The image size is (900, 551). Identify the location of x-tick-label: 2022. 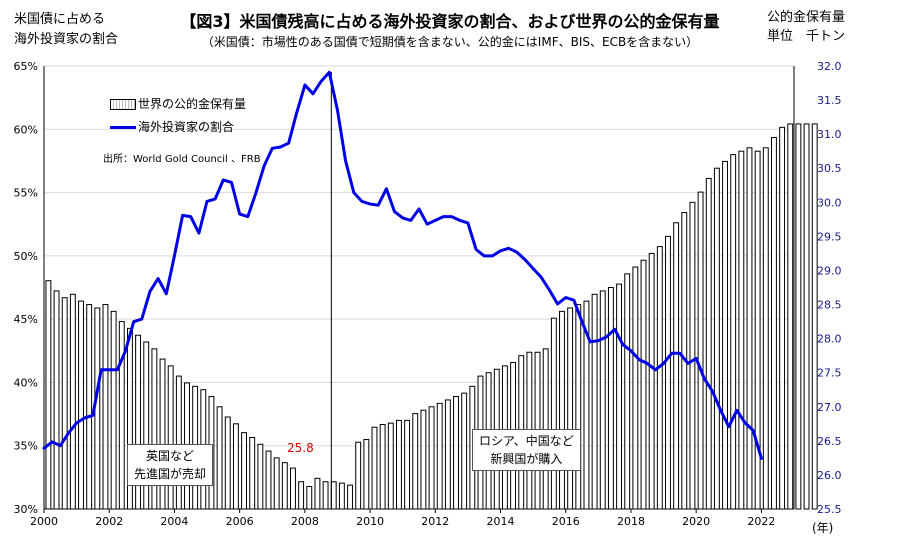
(761, 521).